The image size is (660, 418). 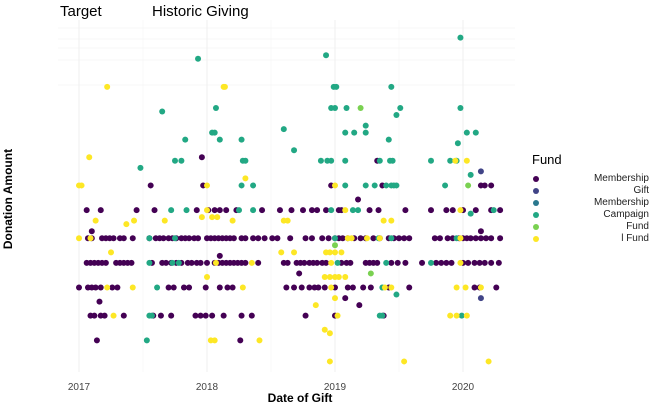 What do you see at coordinates (621, 178) in the screenshot?
I see `legend-label: Membership` at bounding box center [621, 178].